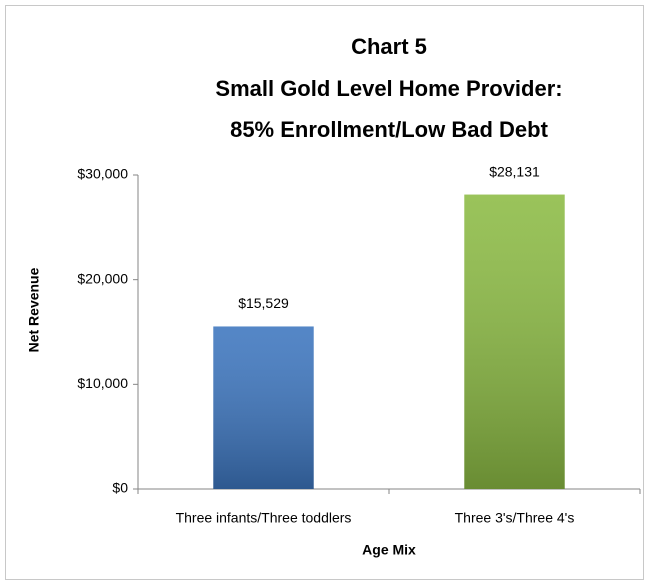  Describe the element at coordinates (120, 488) in the screenshot. I see `y-tick-label: $0` at that location.